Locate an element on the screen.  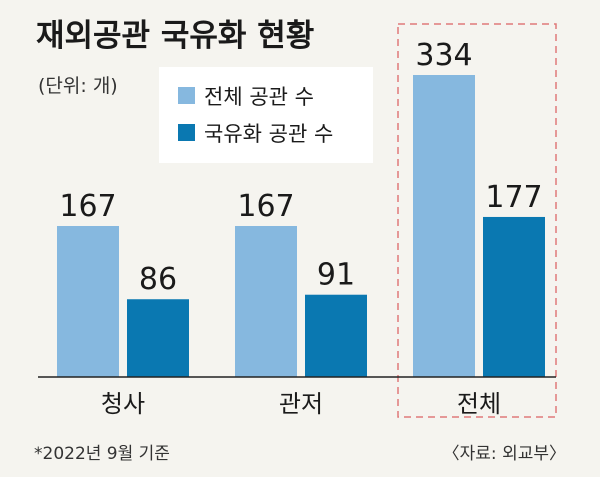
bar-total-total is located at coordinates (444, 226).